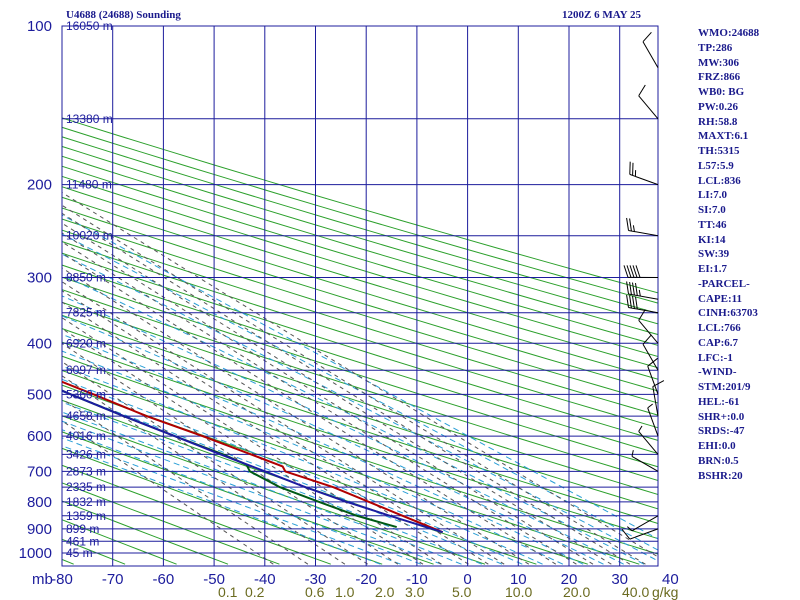  I want to click on index-item: L57:5.9, so click(716, 165).